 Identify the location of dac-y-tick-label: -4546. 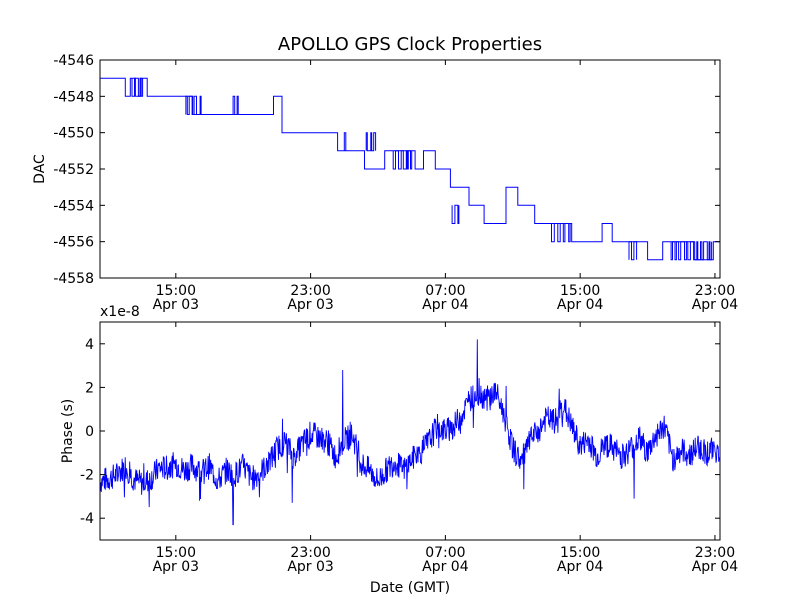
(73, 61).